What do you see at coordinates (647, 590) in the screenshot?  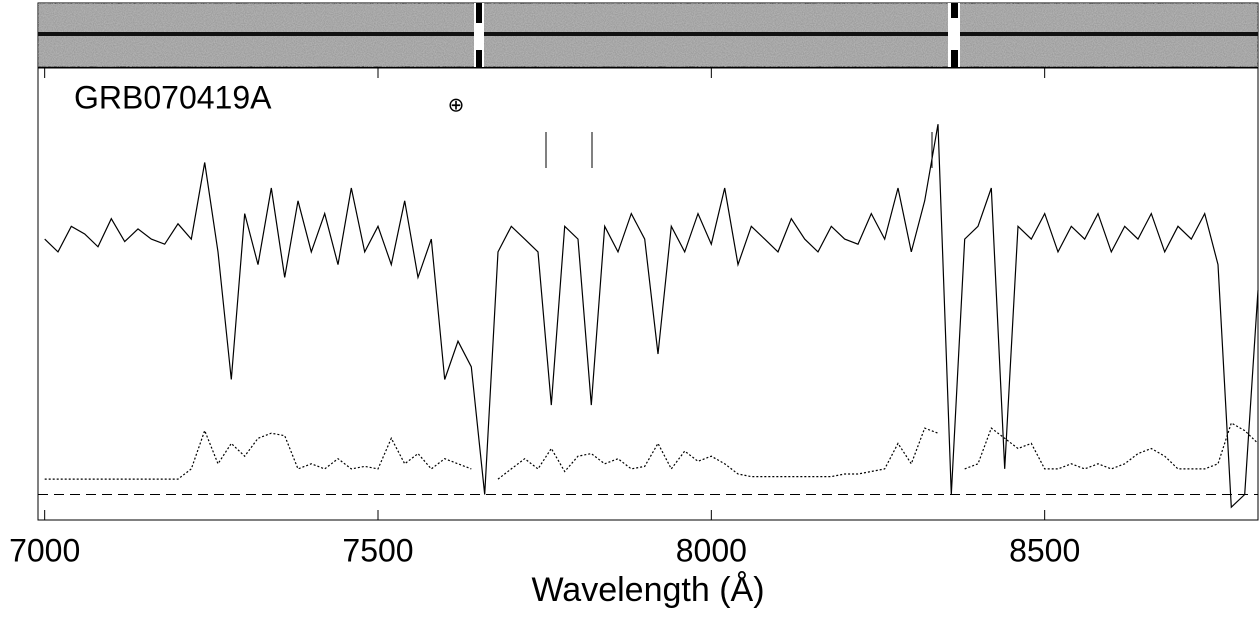 I see `x-axis-label: Wavelength (Å)` at bounding box center [647, 590].